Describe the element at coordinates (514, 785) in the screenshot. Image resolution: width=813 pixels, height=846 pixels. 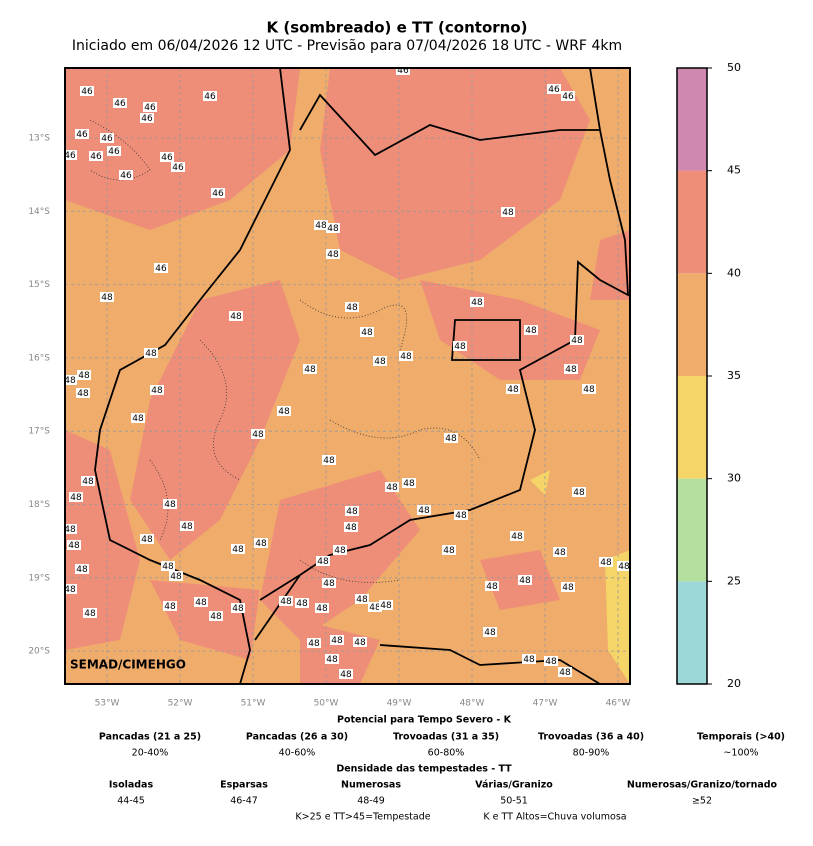
I see `legend-item: Várias/Granizo` at that location.